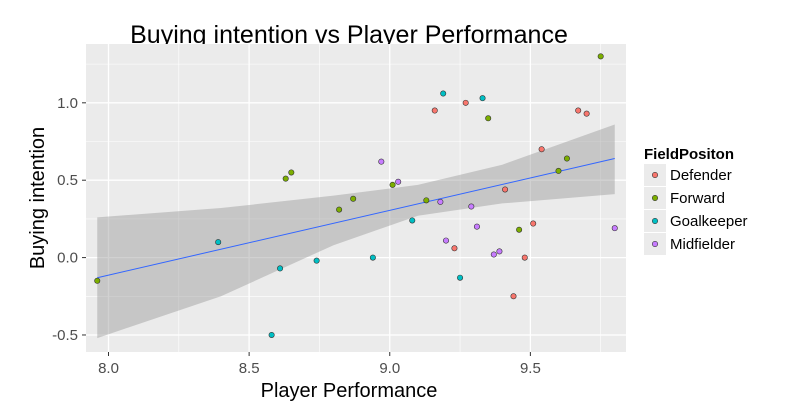 This screenshot has width=796, height=409. Describe the element at coordinates (319, 364) in the screenshot. I see `x-axis: 8.0 8.5 9.0 9.5` at that location.